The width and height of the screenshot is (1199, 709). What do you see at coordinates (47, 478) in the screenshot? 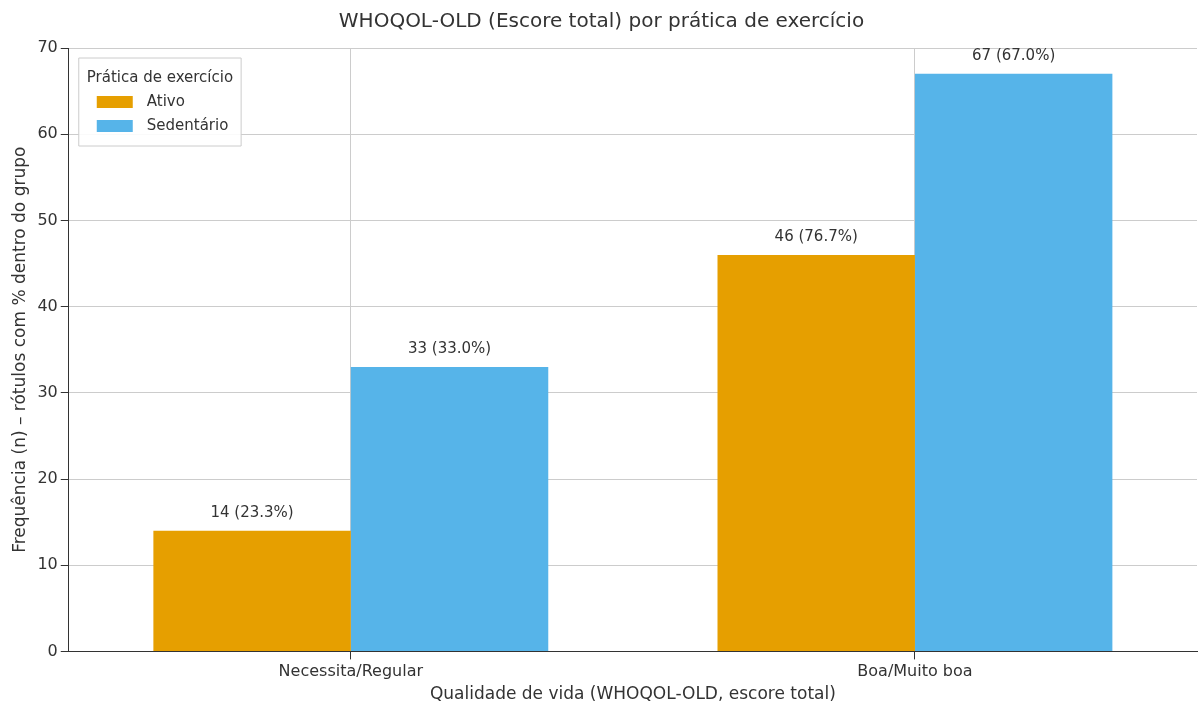
I see `y-tick-label: 20` at bounding box center [47, 478].